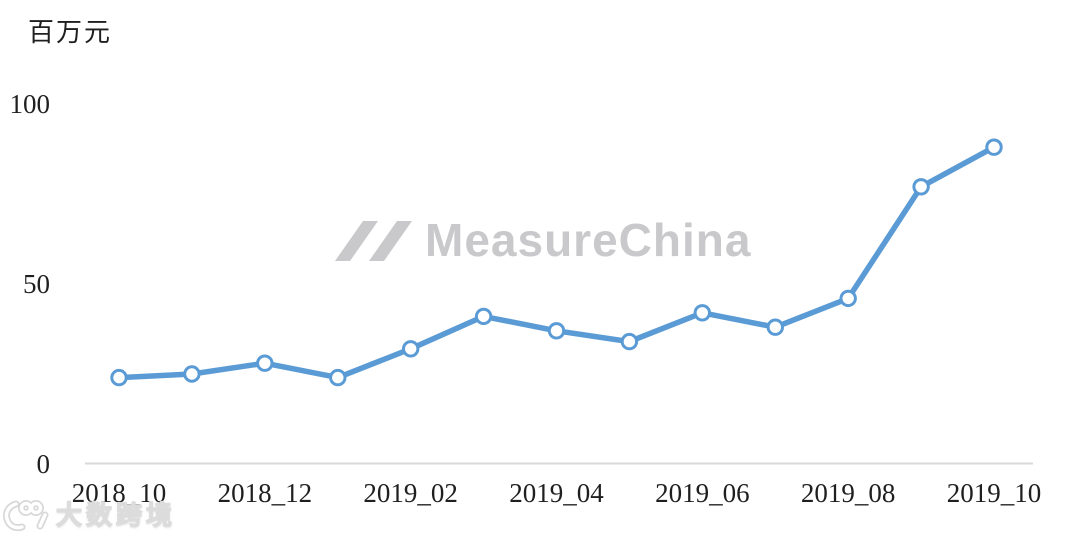 This screenshot has height=536, width=1080. I want to click on x-tick-label: 2019_02, so click(410, 493).